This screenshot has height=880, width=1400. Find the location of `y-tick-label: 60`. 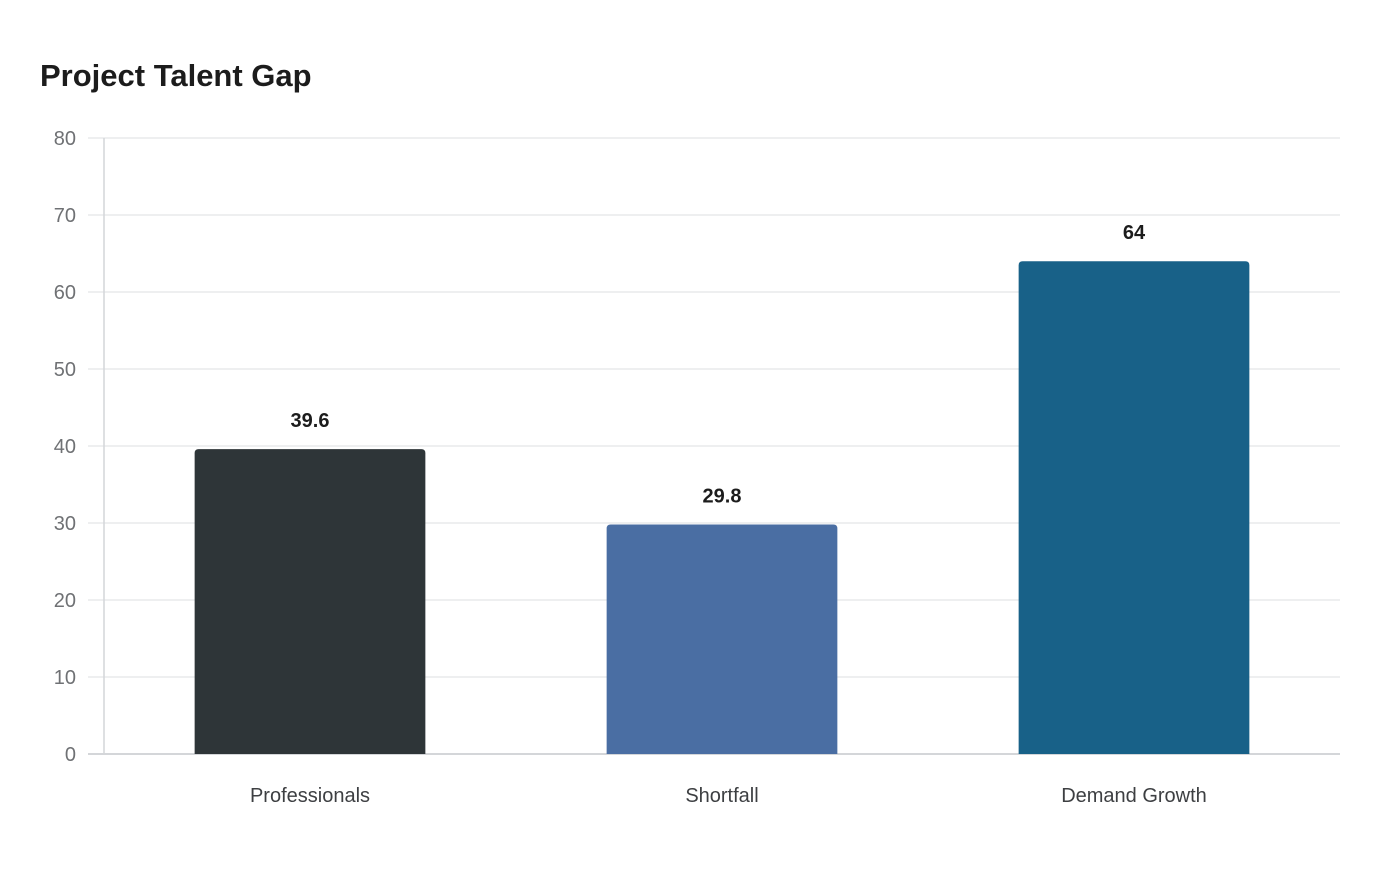

y-tick-label: 60 is located at coordinates (65, 293).